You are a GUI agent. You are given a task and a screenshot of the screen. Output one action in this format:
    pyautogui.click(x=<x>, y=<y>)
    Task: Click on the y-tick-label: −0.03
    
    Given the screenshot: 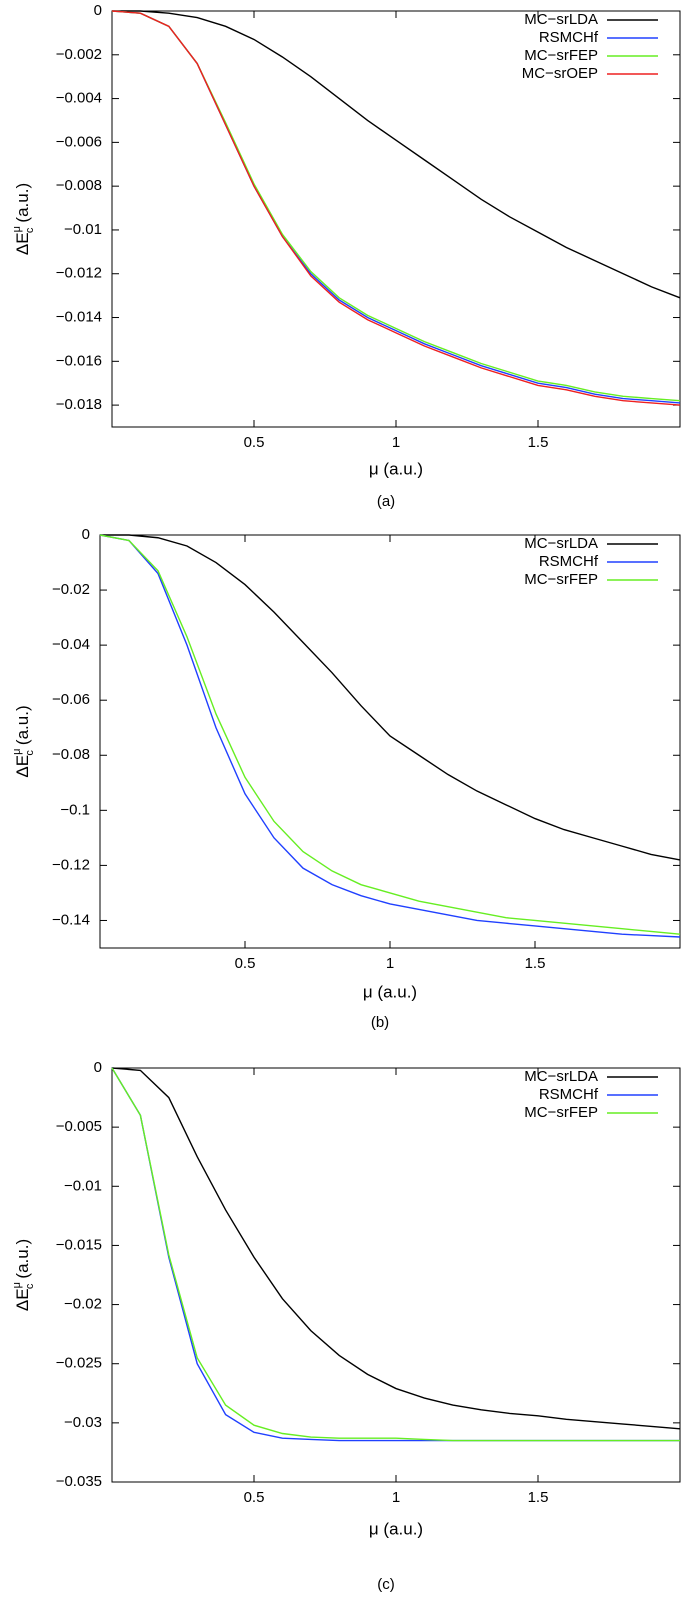 What is the action you would take?
    pyautogui.click(x=83, y=1422)
    